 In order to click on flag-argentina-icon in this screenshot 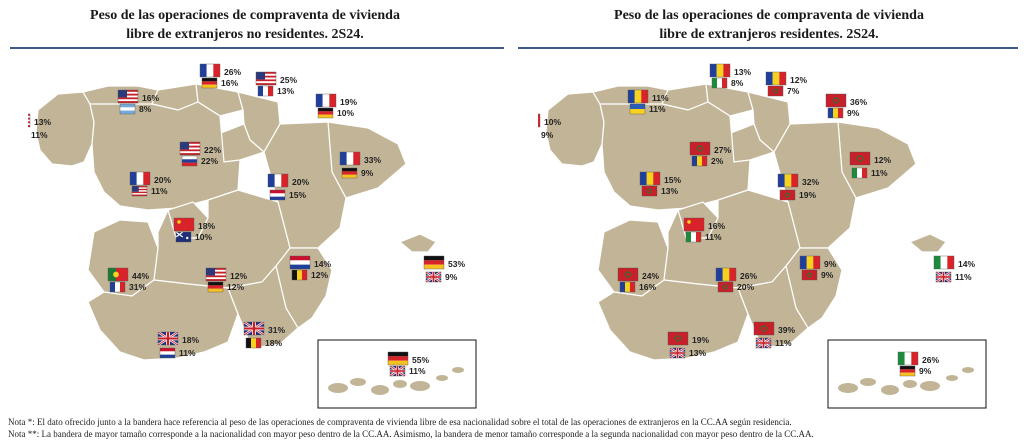, I will do `click(127, 109)`.